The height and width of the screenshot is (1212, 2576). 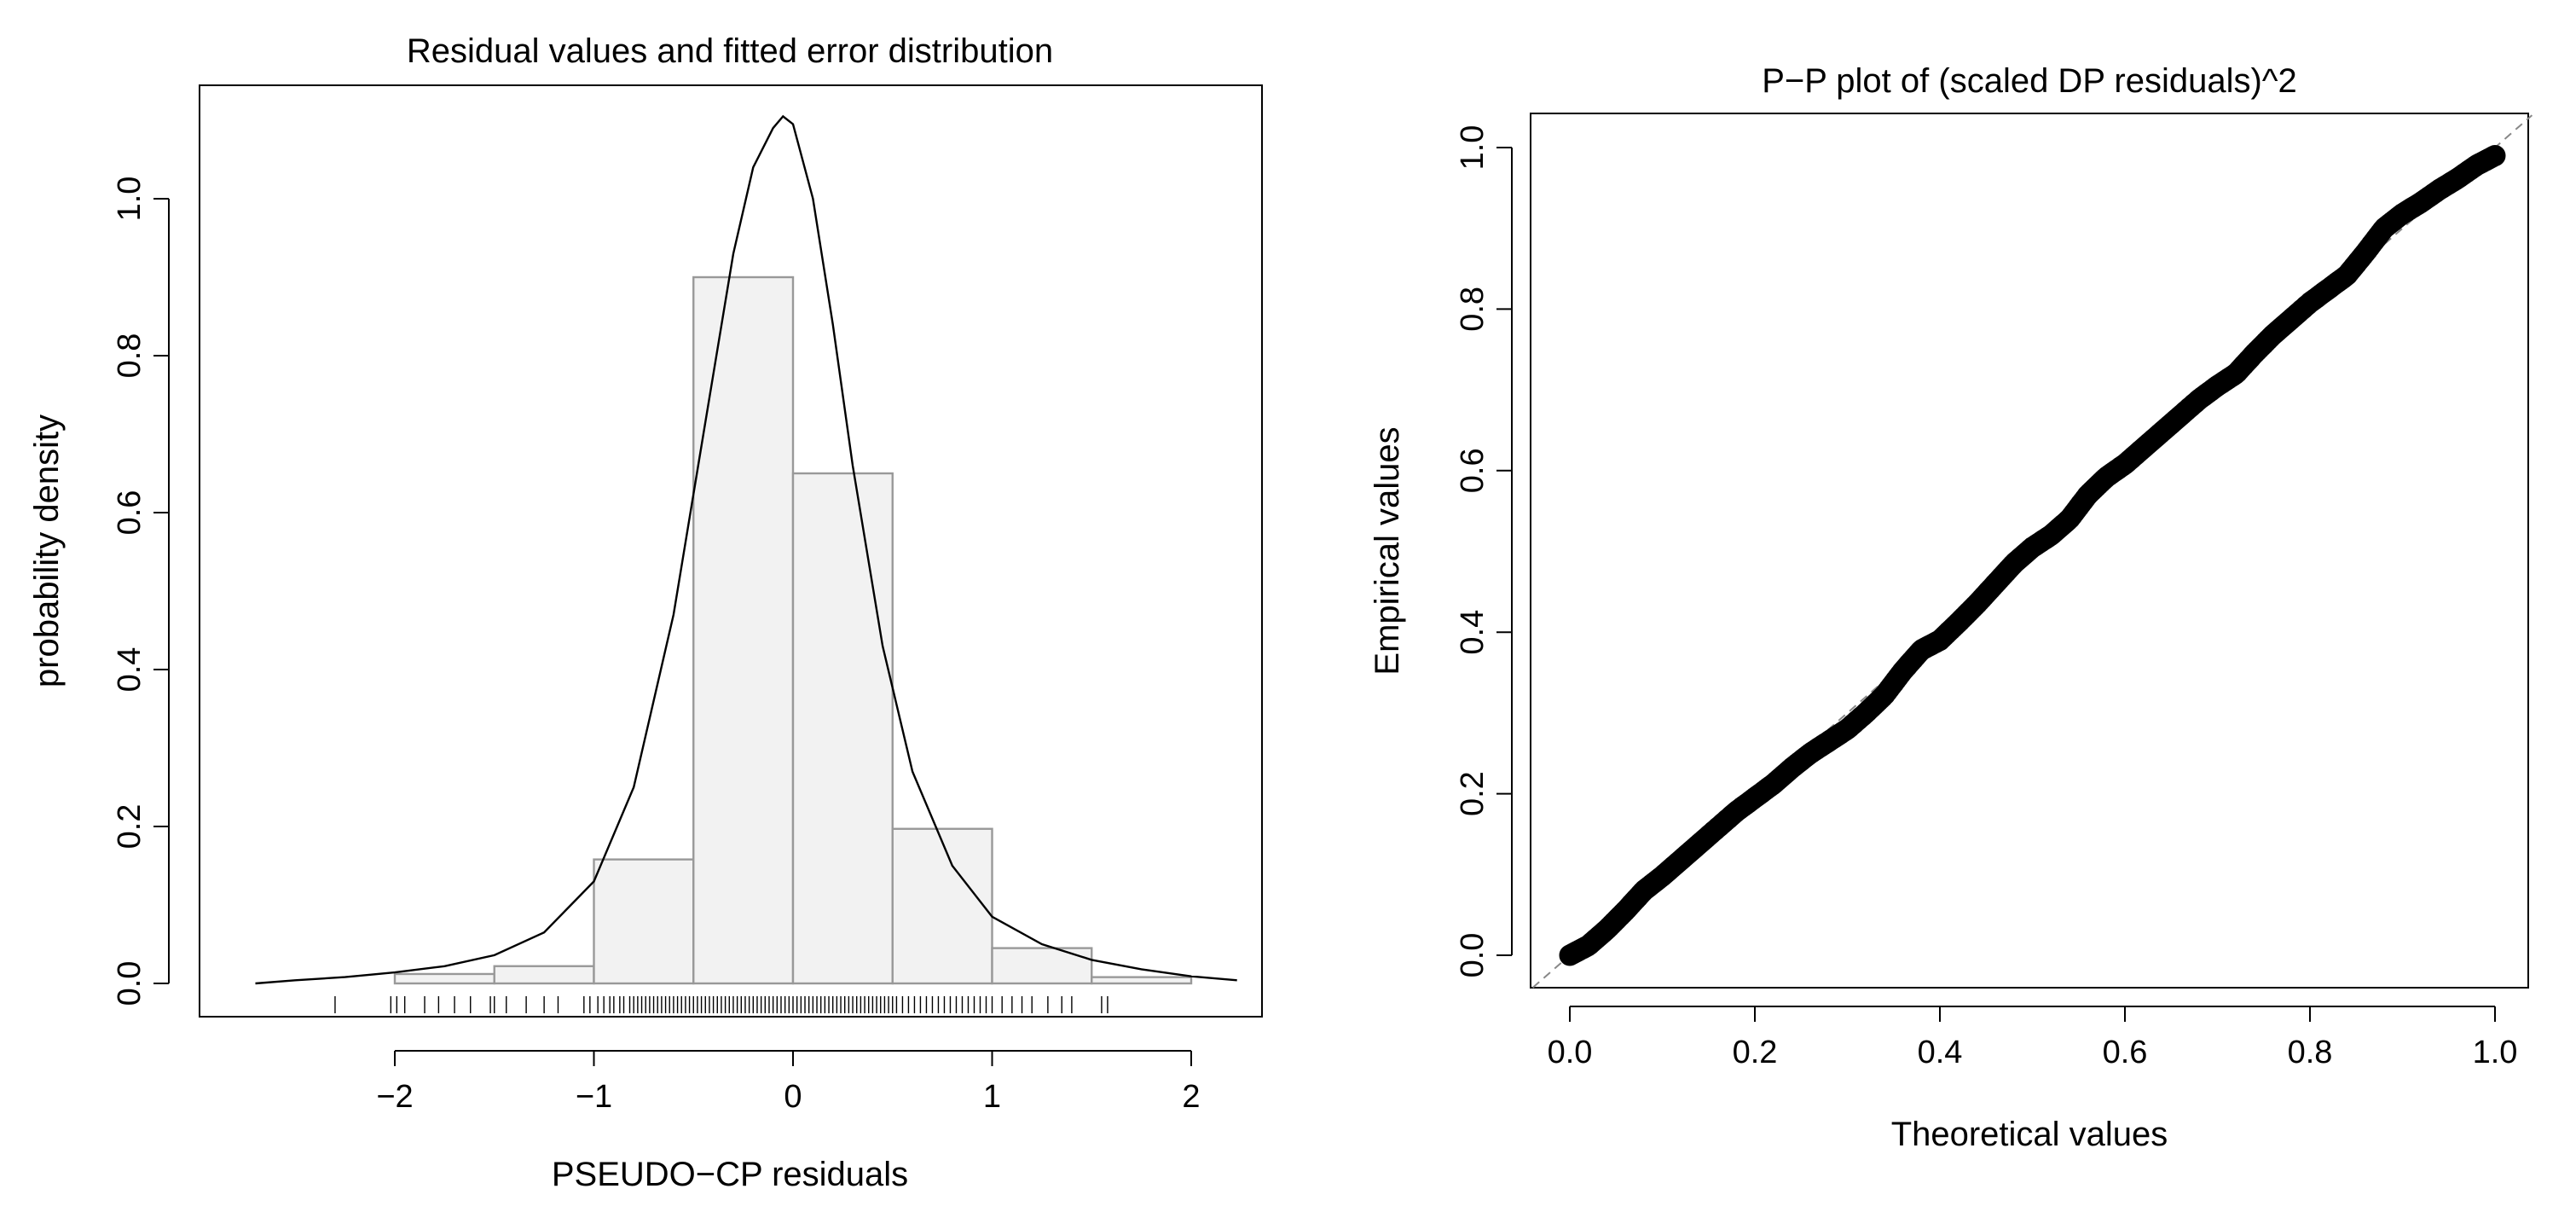 What do you see at coordinates (1484, 551) in the screenshot?
I see `pp-y-ticks: 0.0 0.2 0.4 0.6 0.8 1.0` at bounding box center [1484, 551].